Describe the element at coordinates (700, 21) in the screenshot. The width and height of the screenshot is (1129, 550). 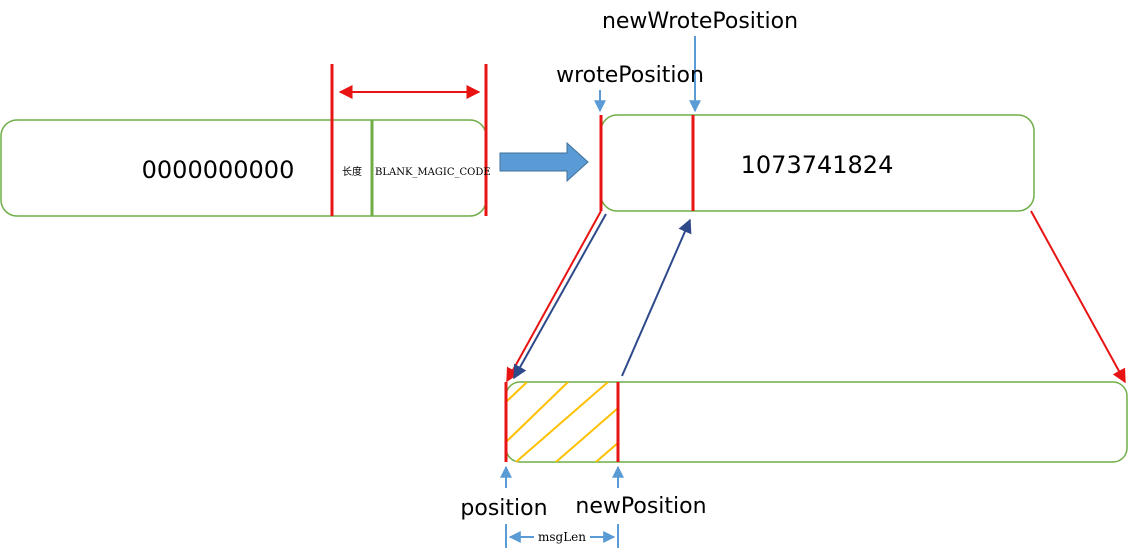
I see `new-wrote-position-label: newWrotePosition` at that location.